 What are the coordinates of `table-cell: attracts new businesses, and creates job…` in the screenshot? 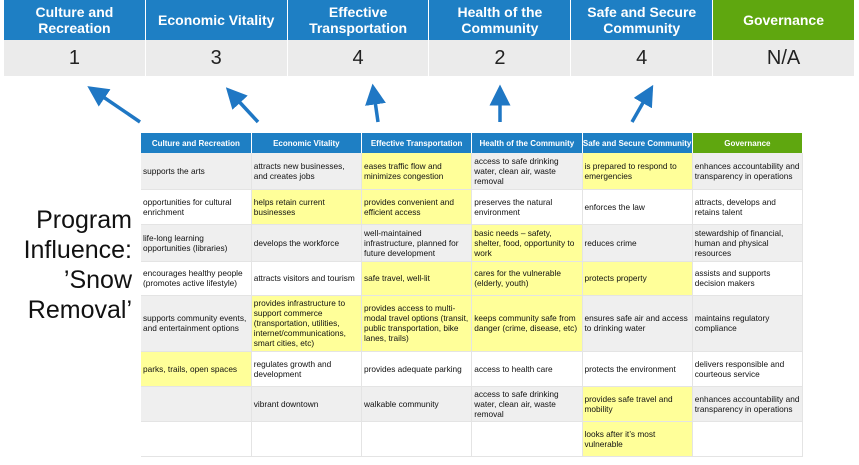 It's located at (307, 171).